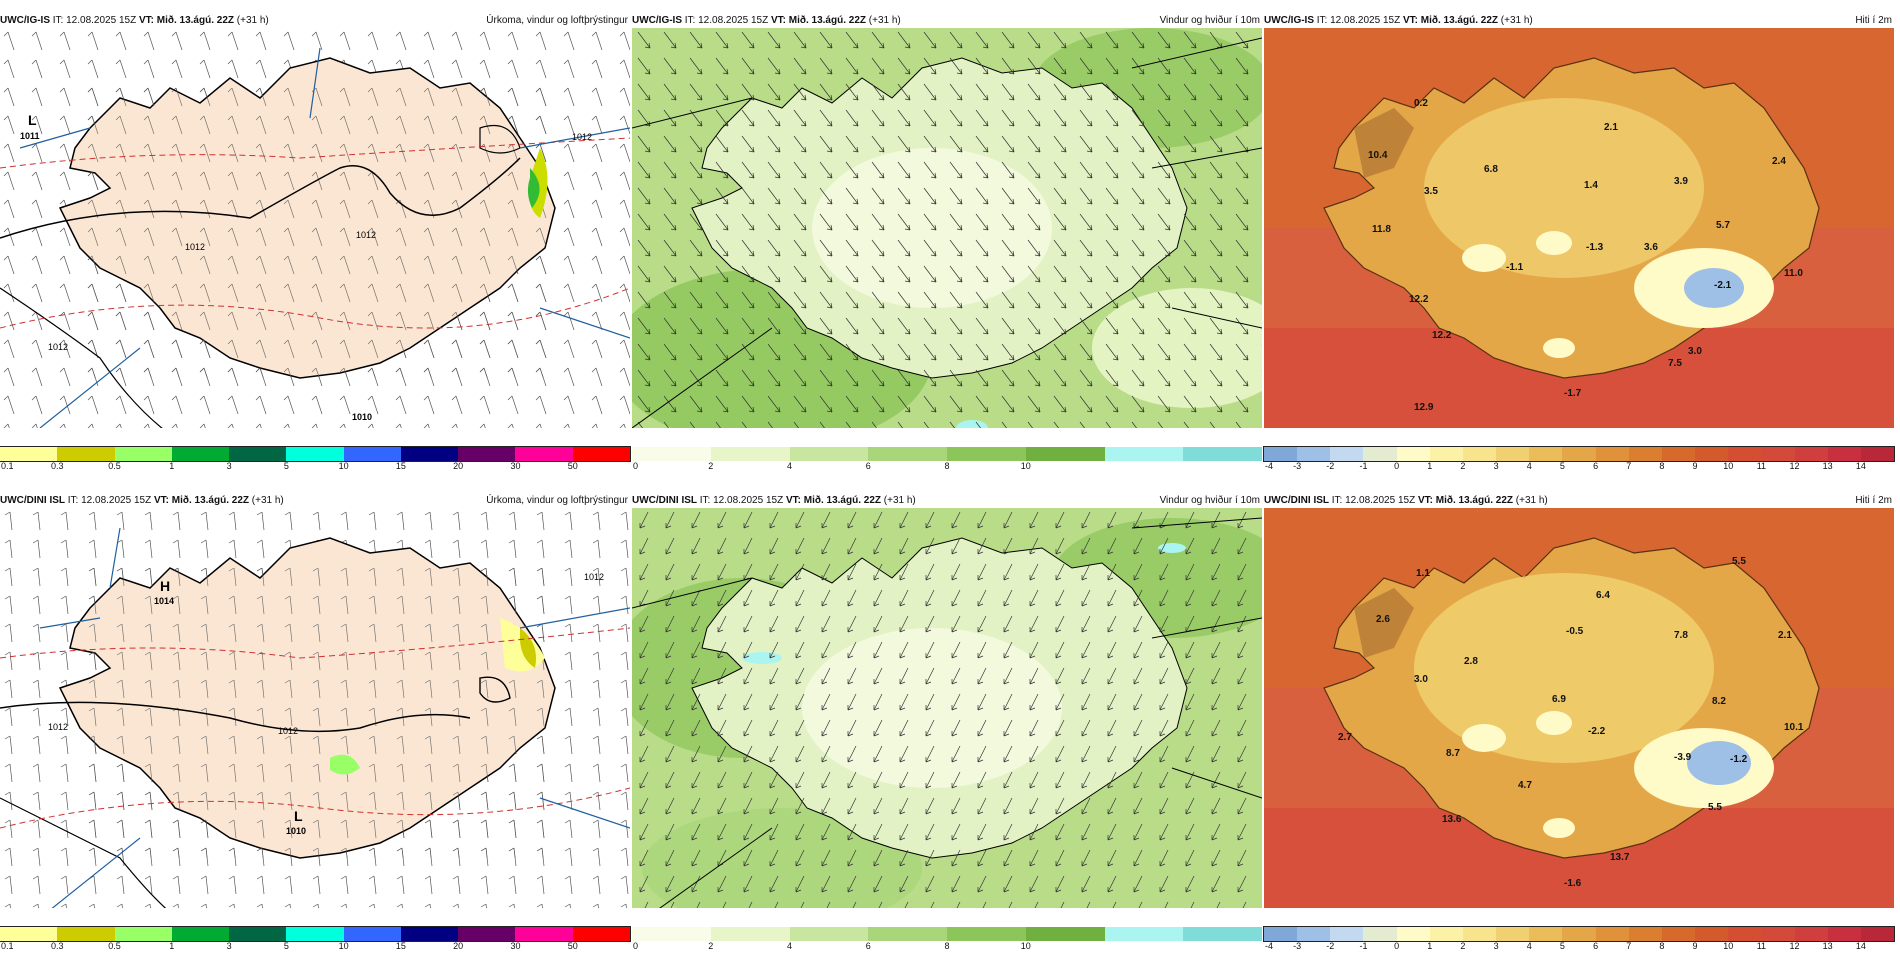 The image size is (1900, 953). I want to click on colorbar-tick-label: 0, so click(1397, 946).